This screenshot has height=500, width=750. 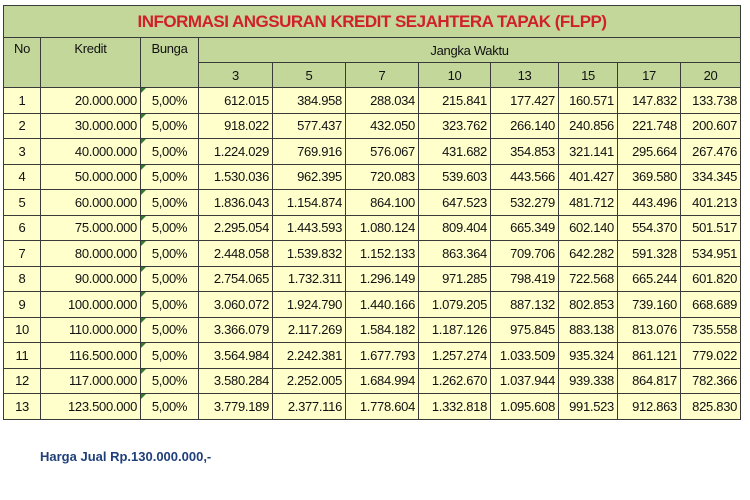 I want to click on cell-installment: 147.832, so click(x=649, y=100).